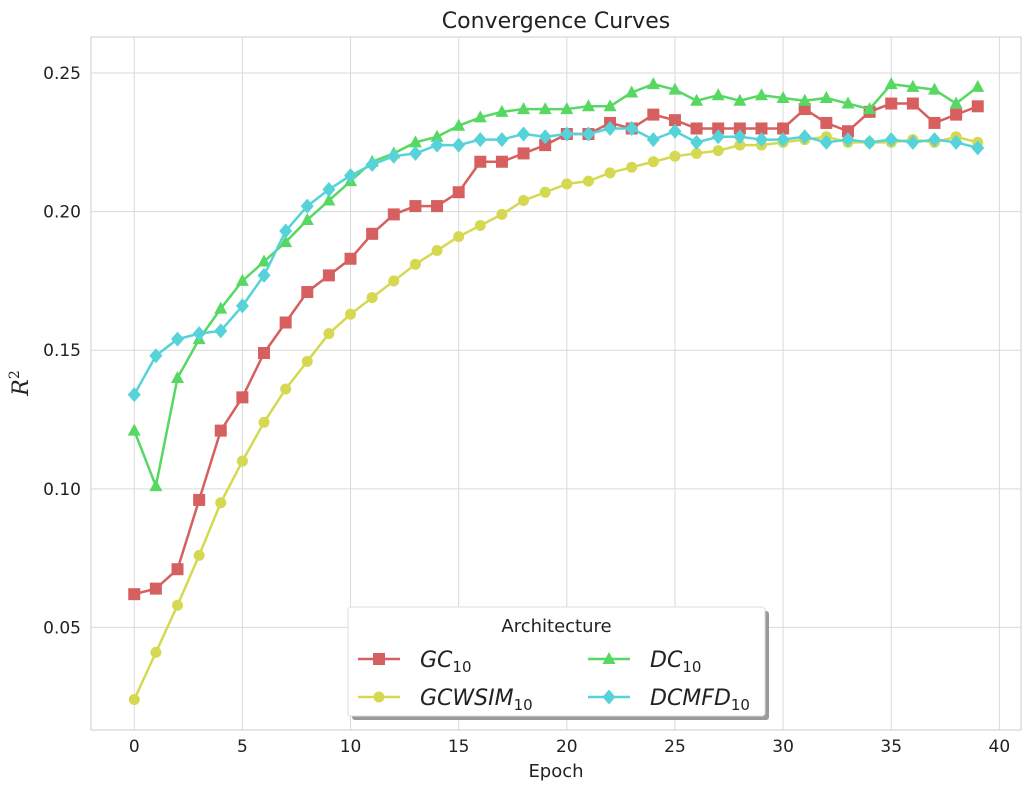 This screenshot has height=790, width=1031. What do you see at coordinates (556, 21) in the screenshot?
I see `chart-title: Convergence Curves` at bounding box center [556, 21].